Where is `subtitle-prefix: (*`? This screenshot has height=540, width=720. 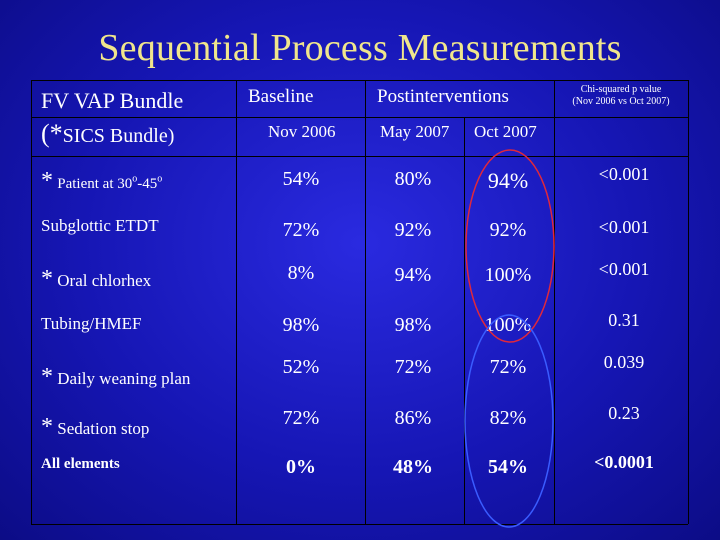
subtitle-prefix: (* is located at coordinates (52, 133).